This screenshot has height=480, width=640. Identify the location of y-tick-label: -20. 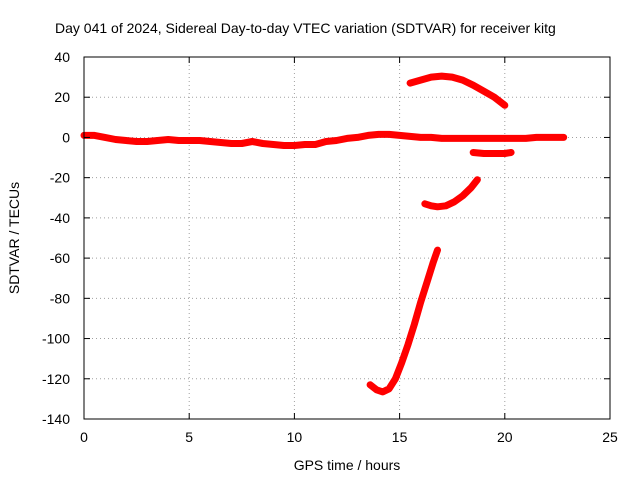
(60, 178).